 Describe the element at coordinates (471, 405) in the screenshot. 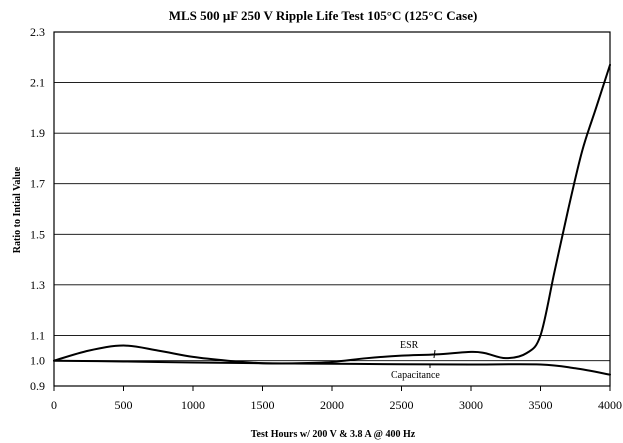

I see `x-tick-label: 3000` at that location.